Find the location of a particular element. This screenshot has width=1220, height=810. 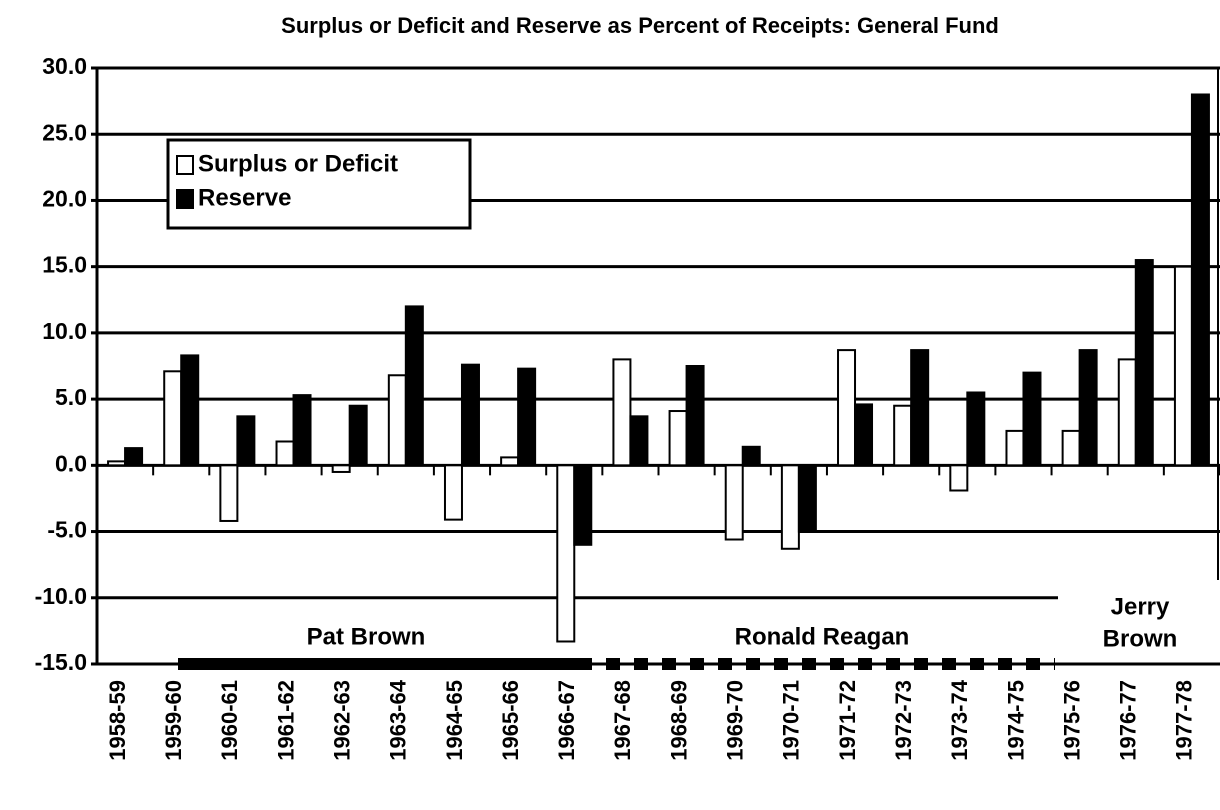

y-tick-label: -5.0 is located at coordinates (67, 530).